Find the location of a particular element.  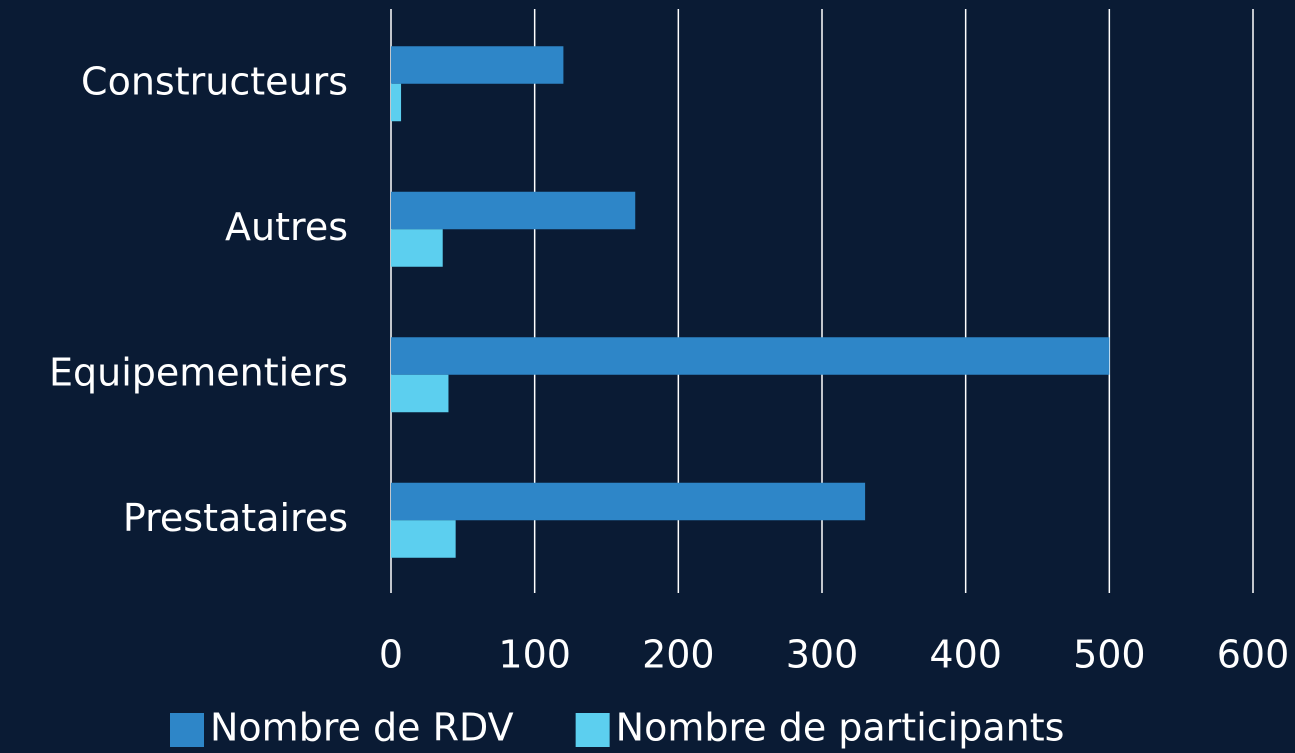

x-tick-label: 400 is located at coordinates (965, 655).